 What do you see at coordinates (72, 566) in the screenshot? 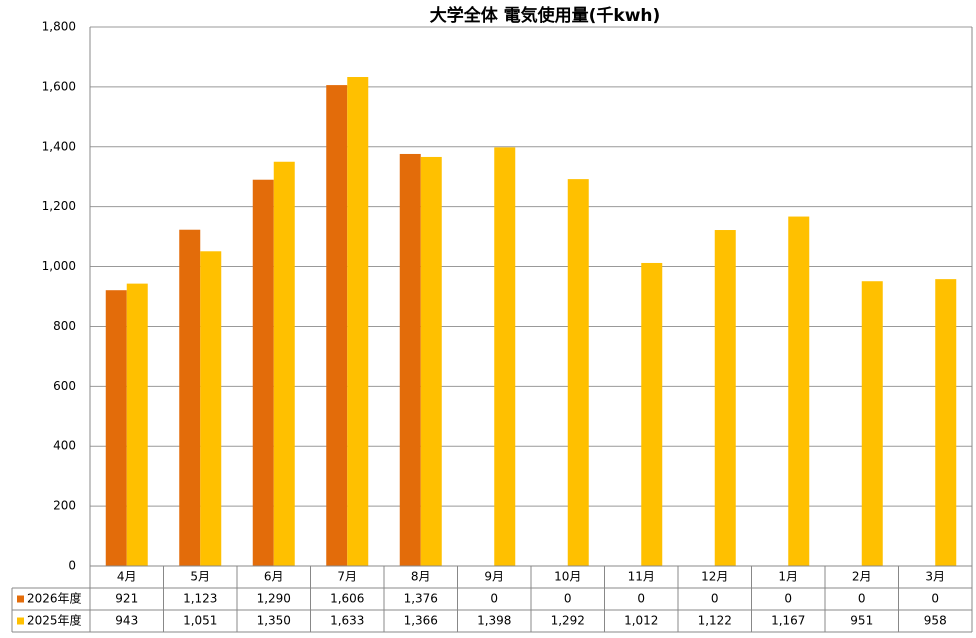
I see `y-tick-label: 0` at bounding box center [72, 566].